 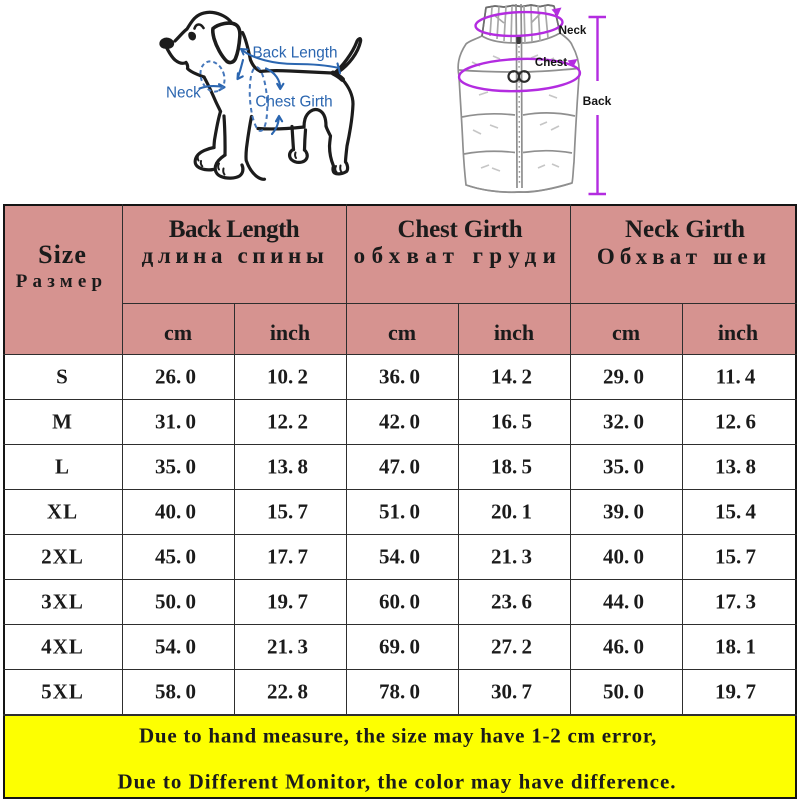 I want to click on svg-text: Back Length, so click(x=294, y=53).